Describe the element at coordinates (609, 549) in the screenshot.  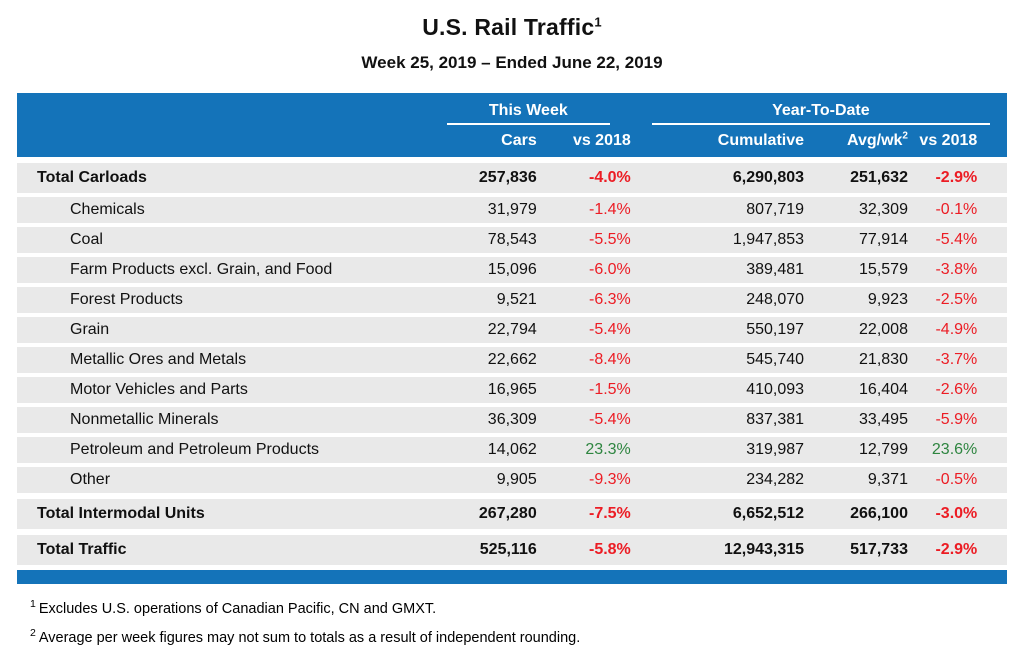
I see `cell-vs2018-week: -5.8%` at that location.